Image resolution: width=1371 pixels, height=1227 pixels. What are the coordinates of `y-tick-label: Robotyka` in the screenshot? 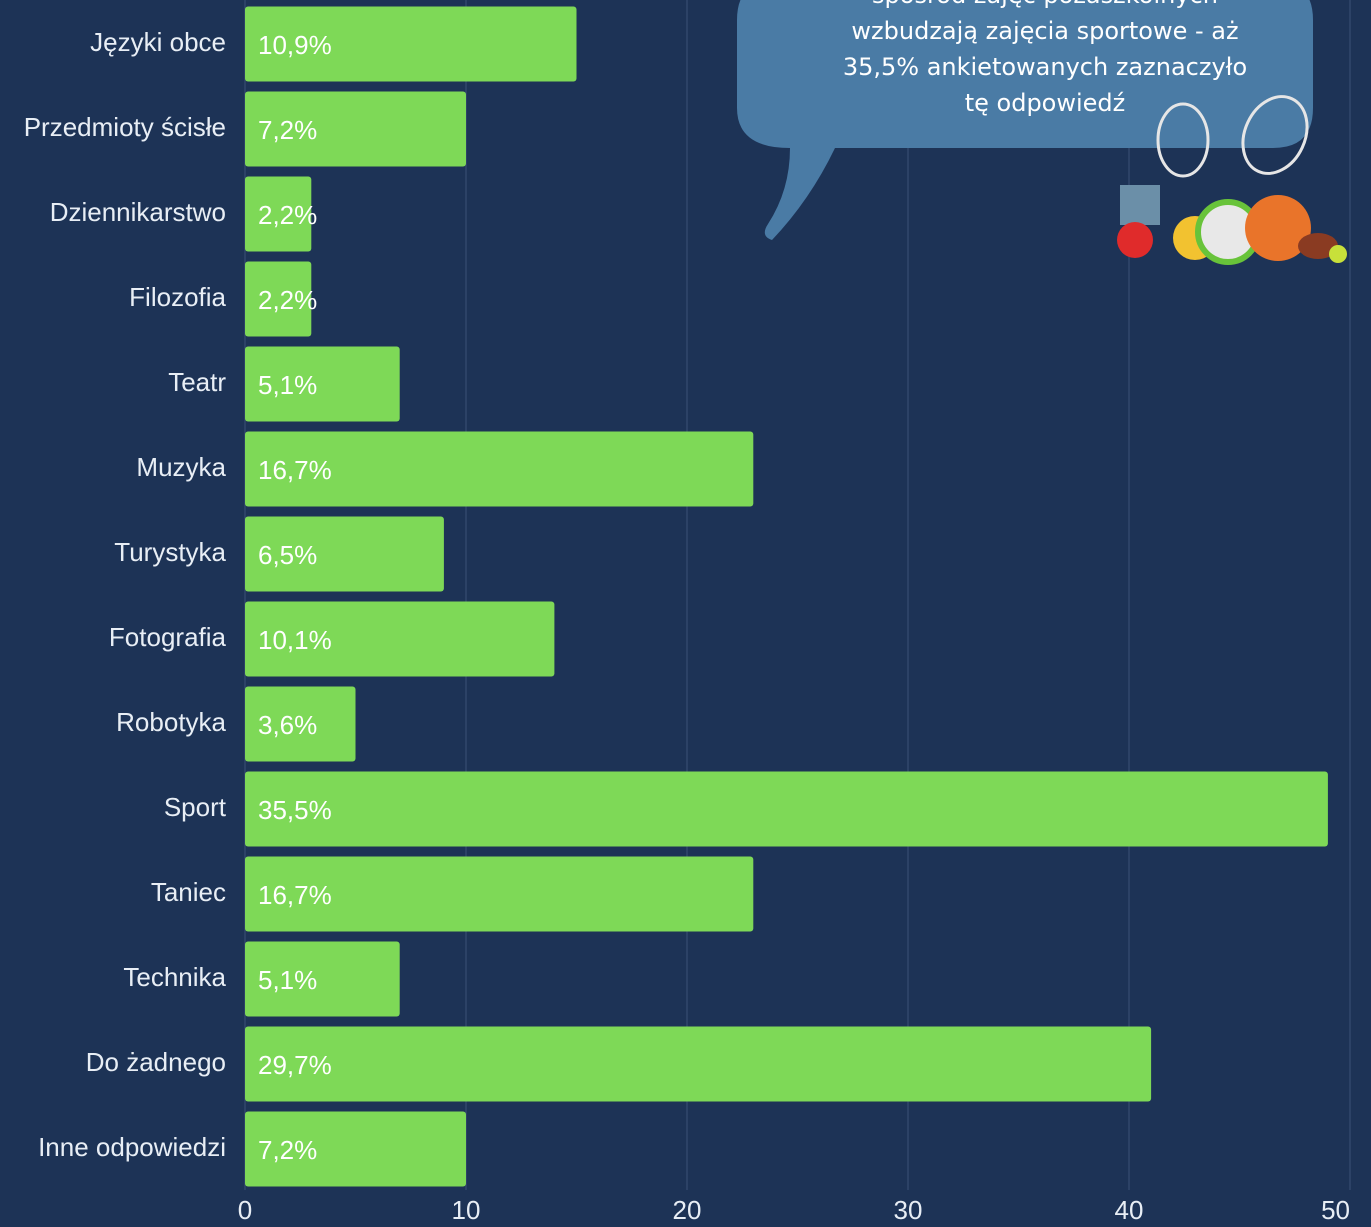 It's located at (171, 722).